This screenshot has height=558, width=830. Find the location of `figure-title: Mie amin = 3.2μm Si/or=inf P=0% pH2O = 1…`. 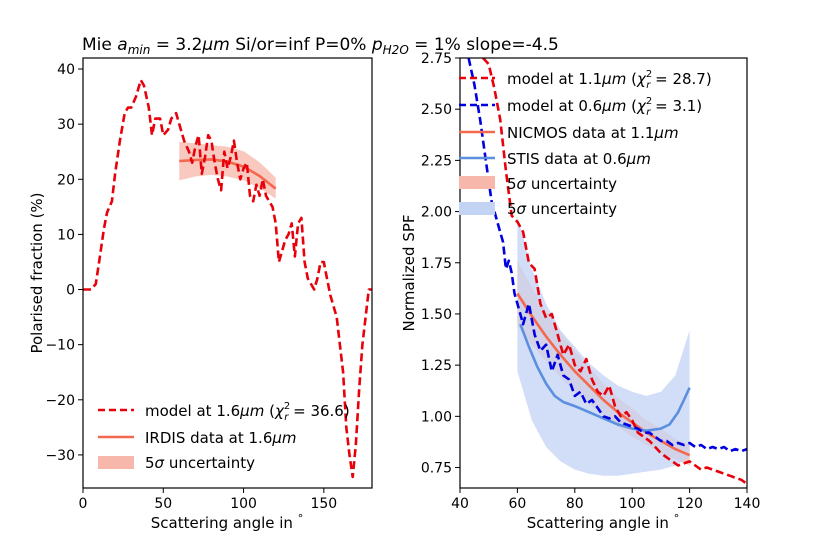

figure-title: Mie amin = 3.2μm Si/or=inf P=0% pH2O = 1… is located at coordinates (320, 46).